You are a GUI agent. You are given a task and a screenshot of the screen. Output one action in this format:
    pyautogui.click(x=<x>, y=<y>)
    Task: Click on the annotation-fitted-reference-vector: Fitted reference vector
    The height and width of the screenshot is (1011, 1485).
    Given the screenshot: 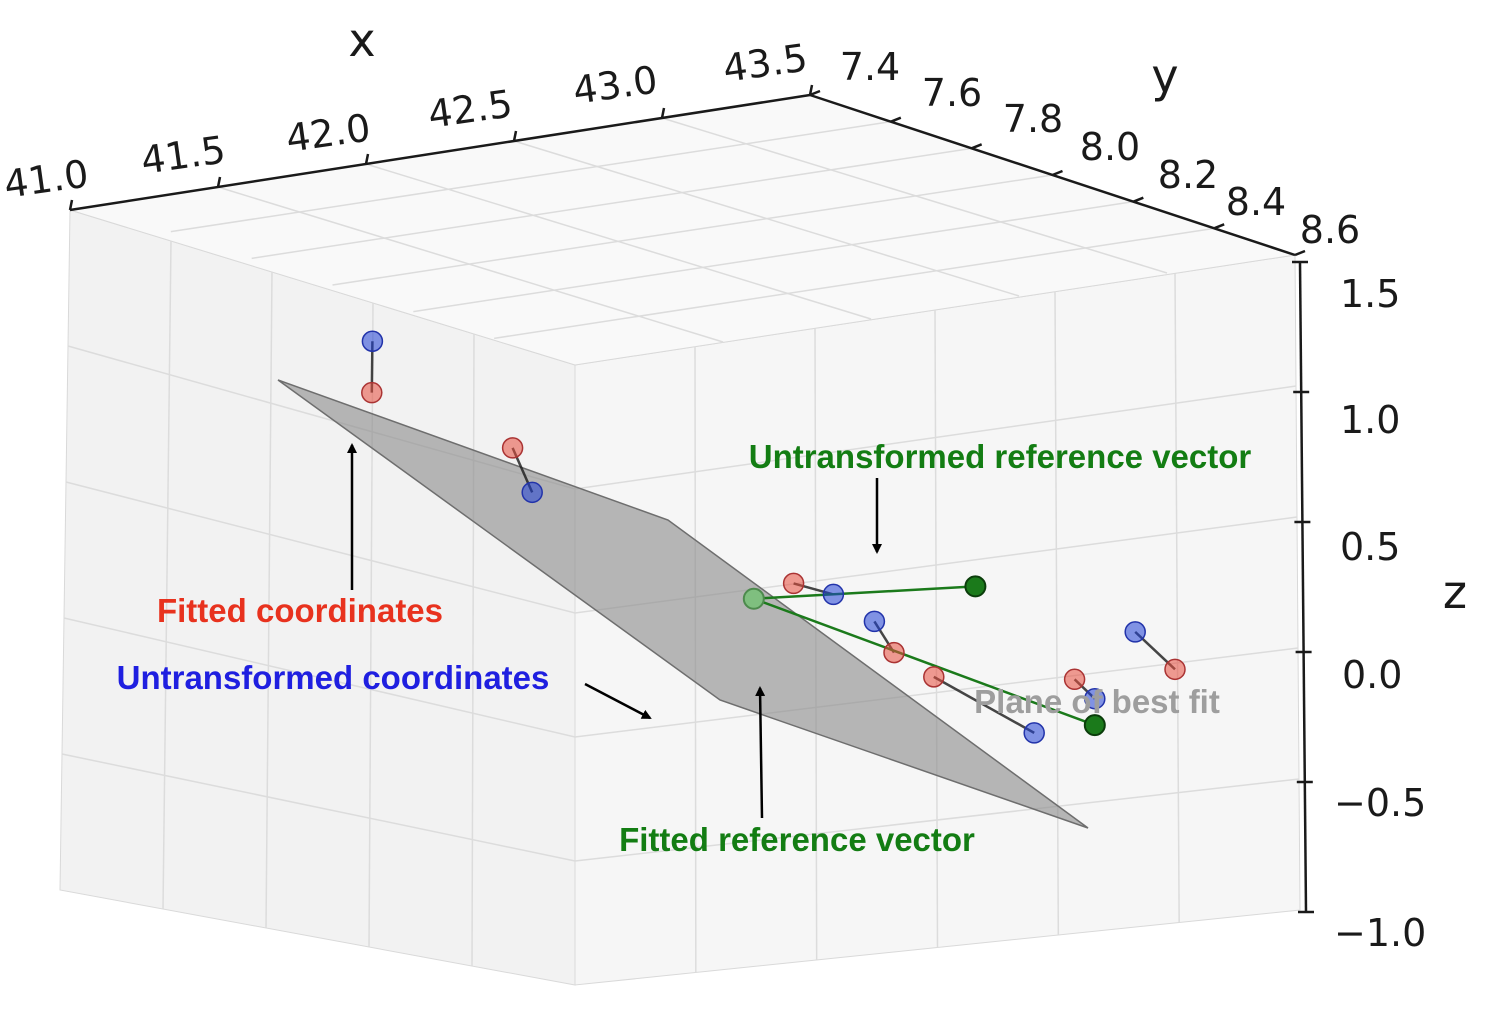 What is the action you would take?
    pyautogui.click(x=797, y=839)
    